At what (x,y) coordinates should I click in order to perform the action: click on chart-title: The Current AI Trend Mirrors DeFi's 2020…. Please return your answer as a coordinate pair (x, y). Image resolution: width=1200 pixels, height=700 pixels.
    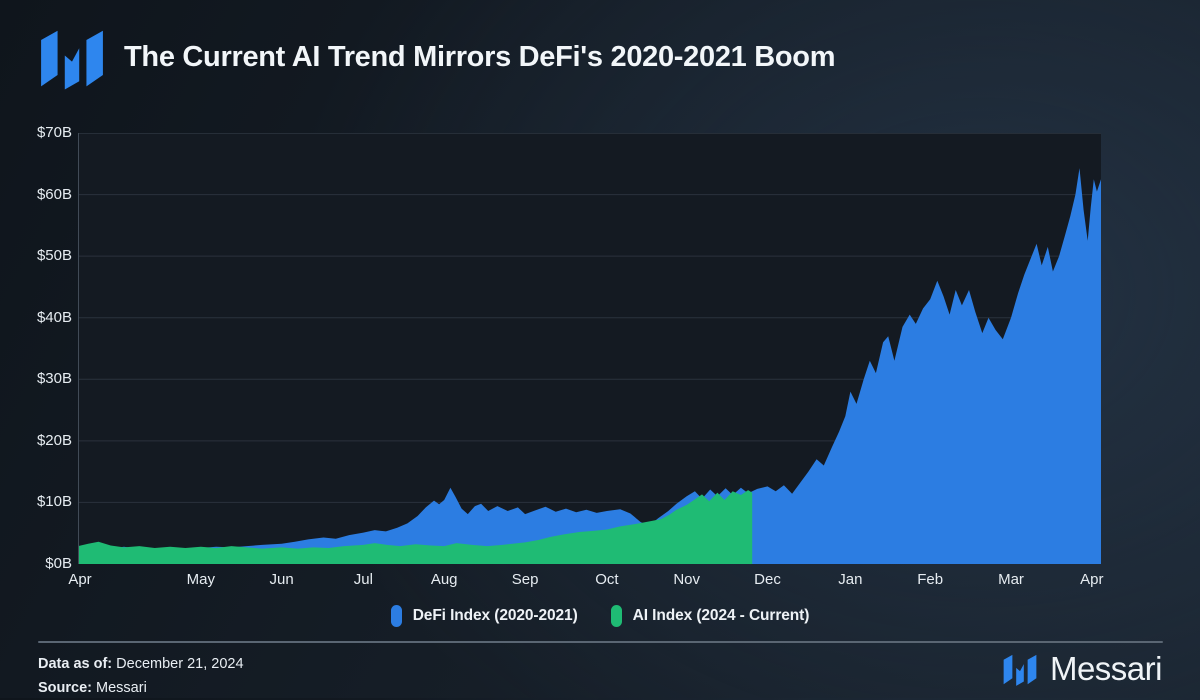
    Looking at the image, I should click on (480, 57).